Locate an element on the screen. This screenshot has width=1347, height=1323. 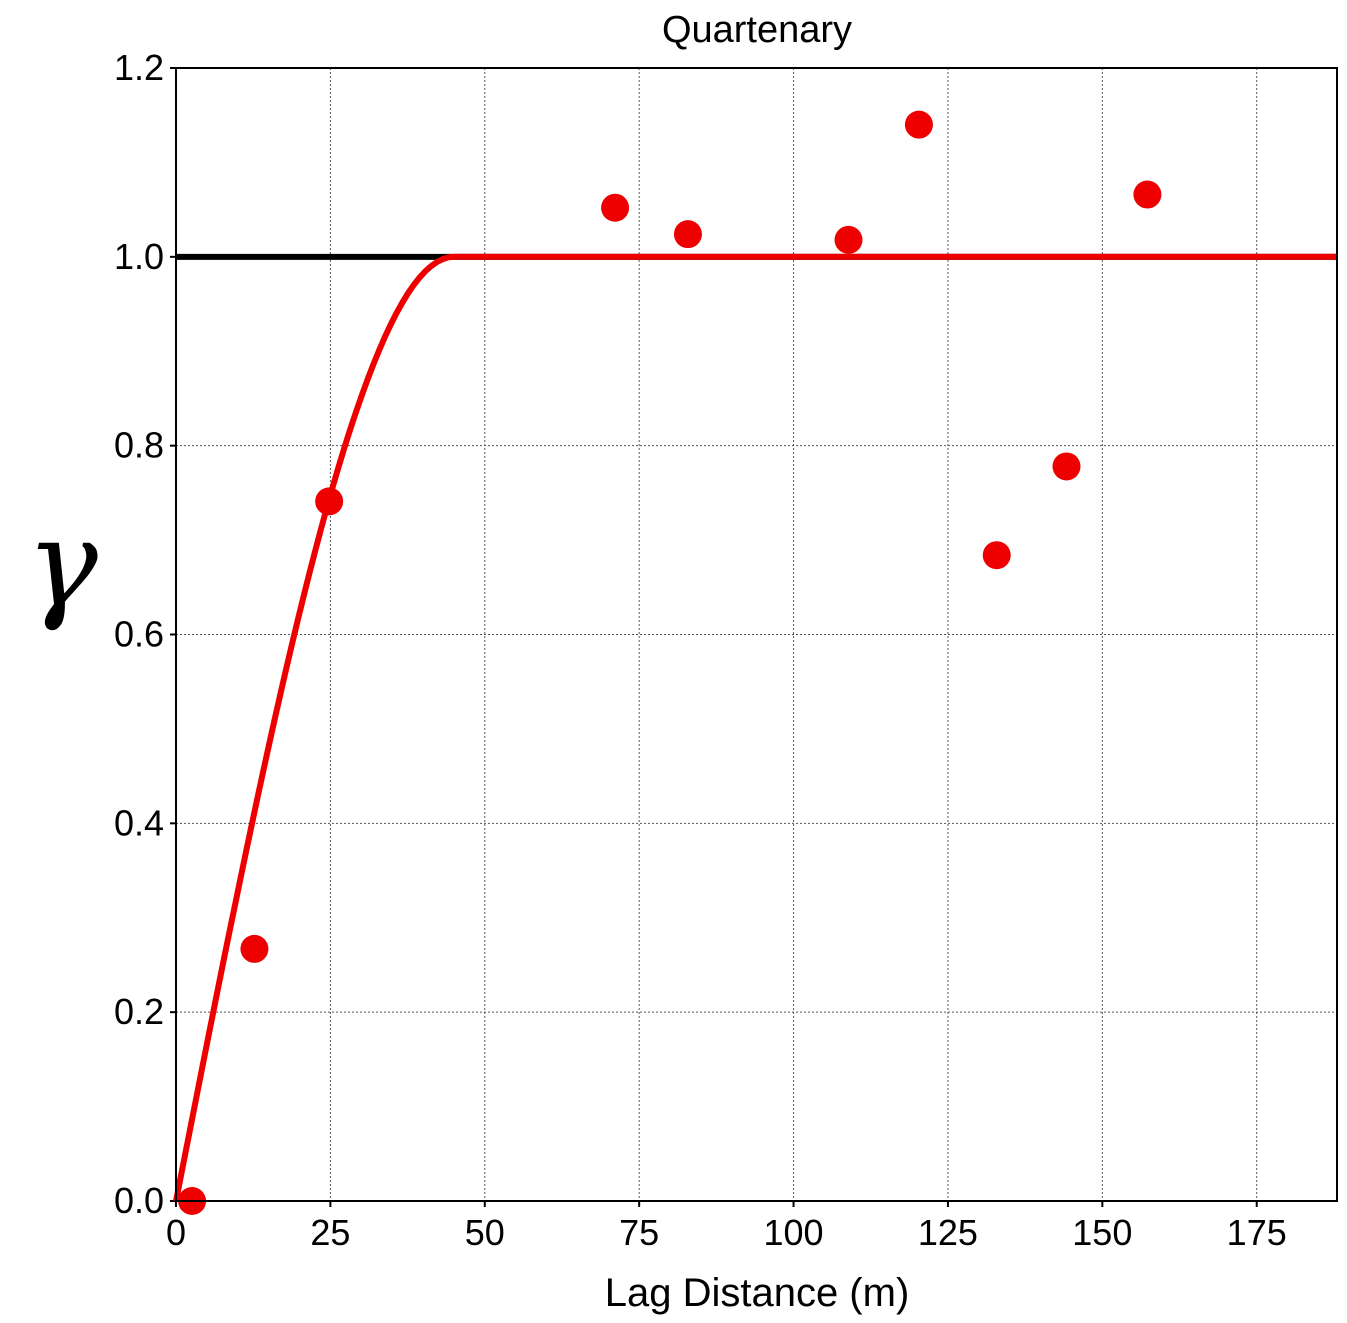
x-tick-label: 175 is located at coordinates (1257, 1232).